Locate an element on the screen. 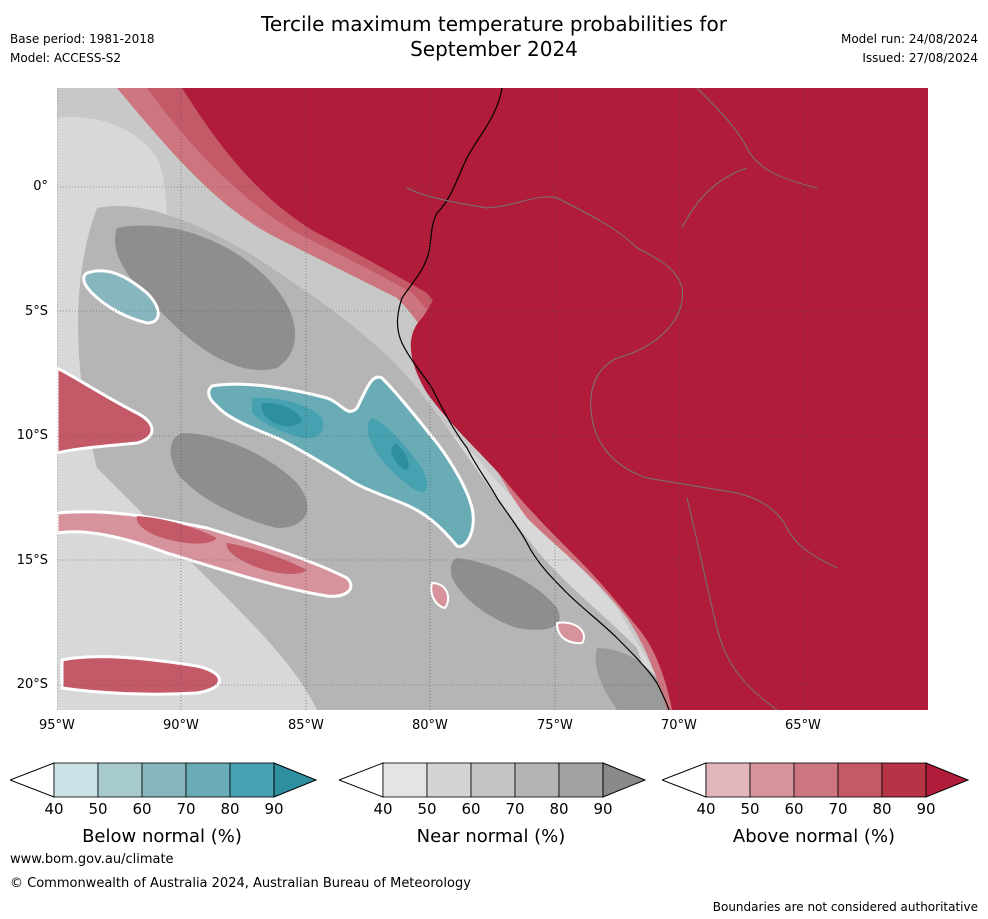 This screenshot has width=988, height=919. lon-label-90w: 90°W is located at coordinates (181, 725).